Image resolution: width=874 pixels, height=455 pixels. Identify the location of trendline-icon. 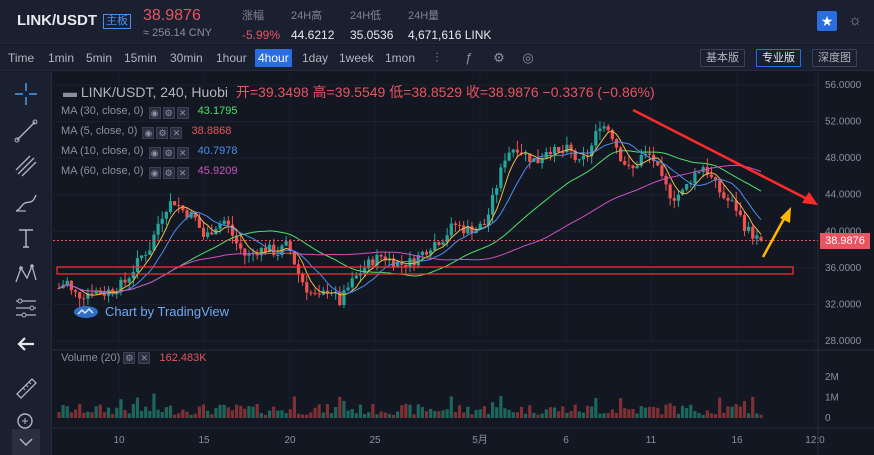
(26, 131).